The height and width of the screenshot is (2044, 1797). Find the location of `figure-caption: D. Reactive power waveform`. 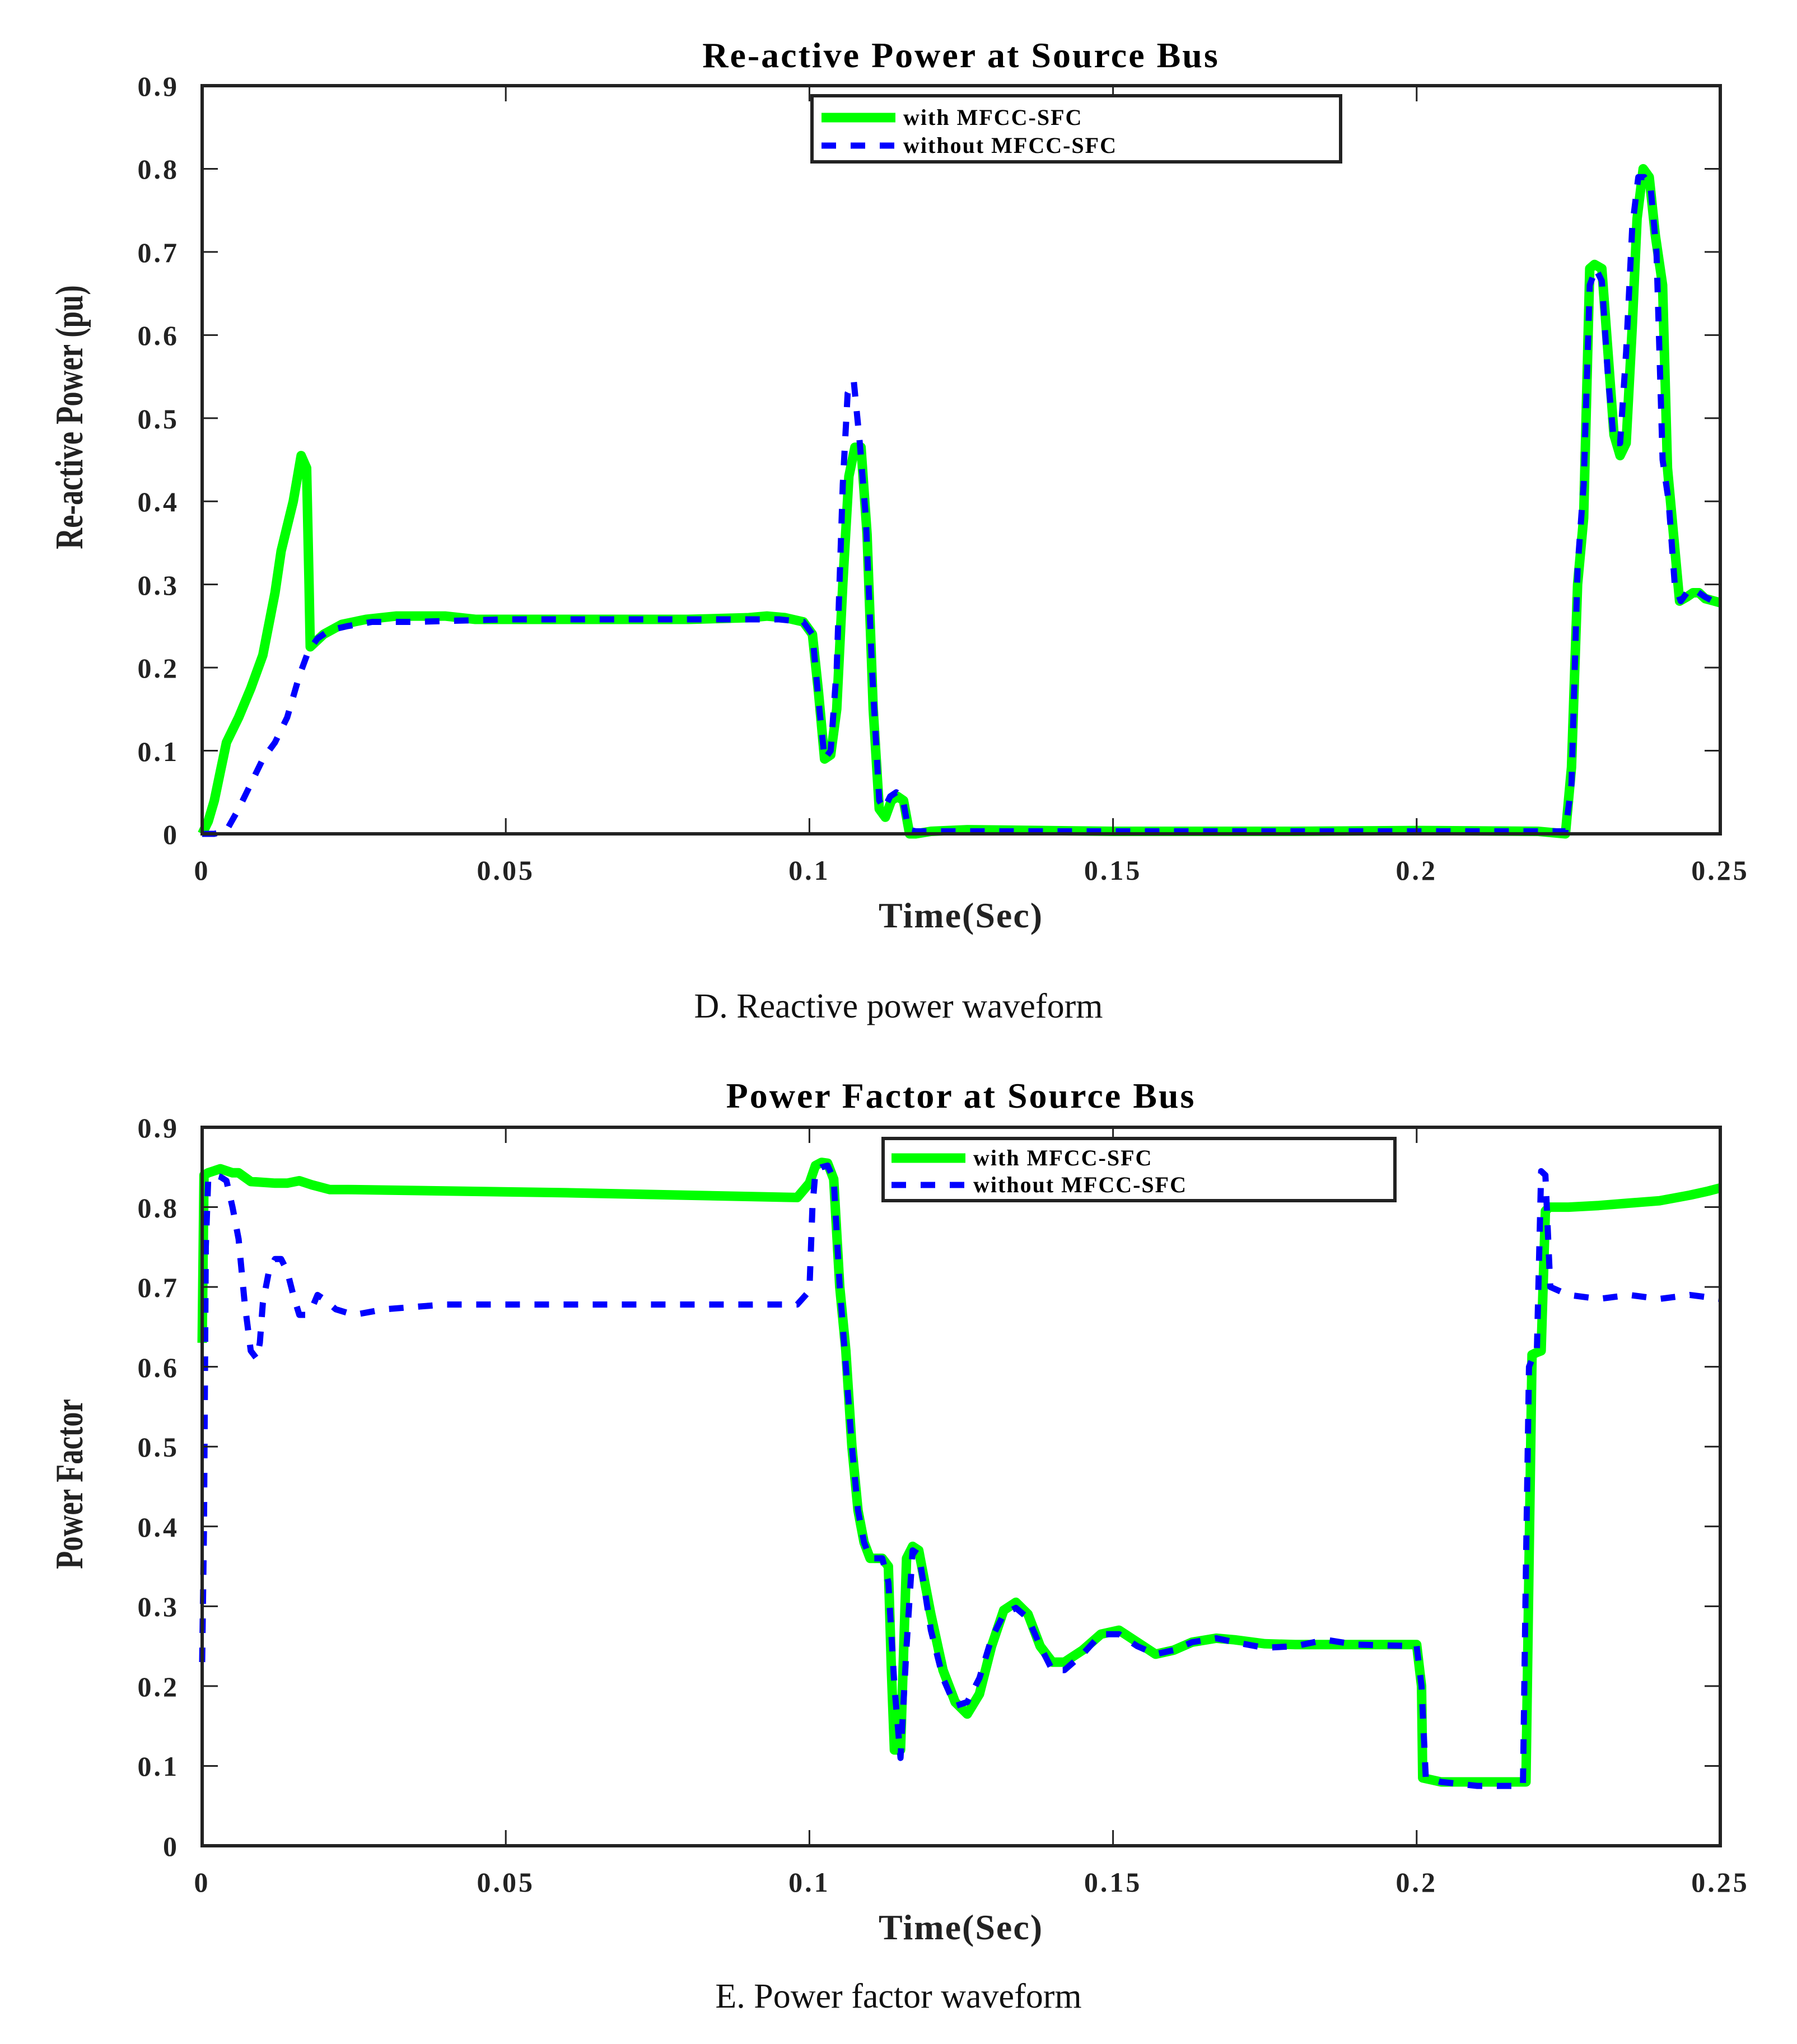

figure-caption: D. Reactive power waveform is located at coordinates (898, 1006).